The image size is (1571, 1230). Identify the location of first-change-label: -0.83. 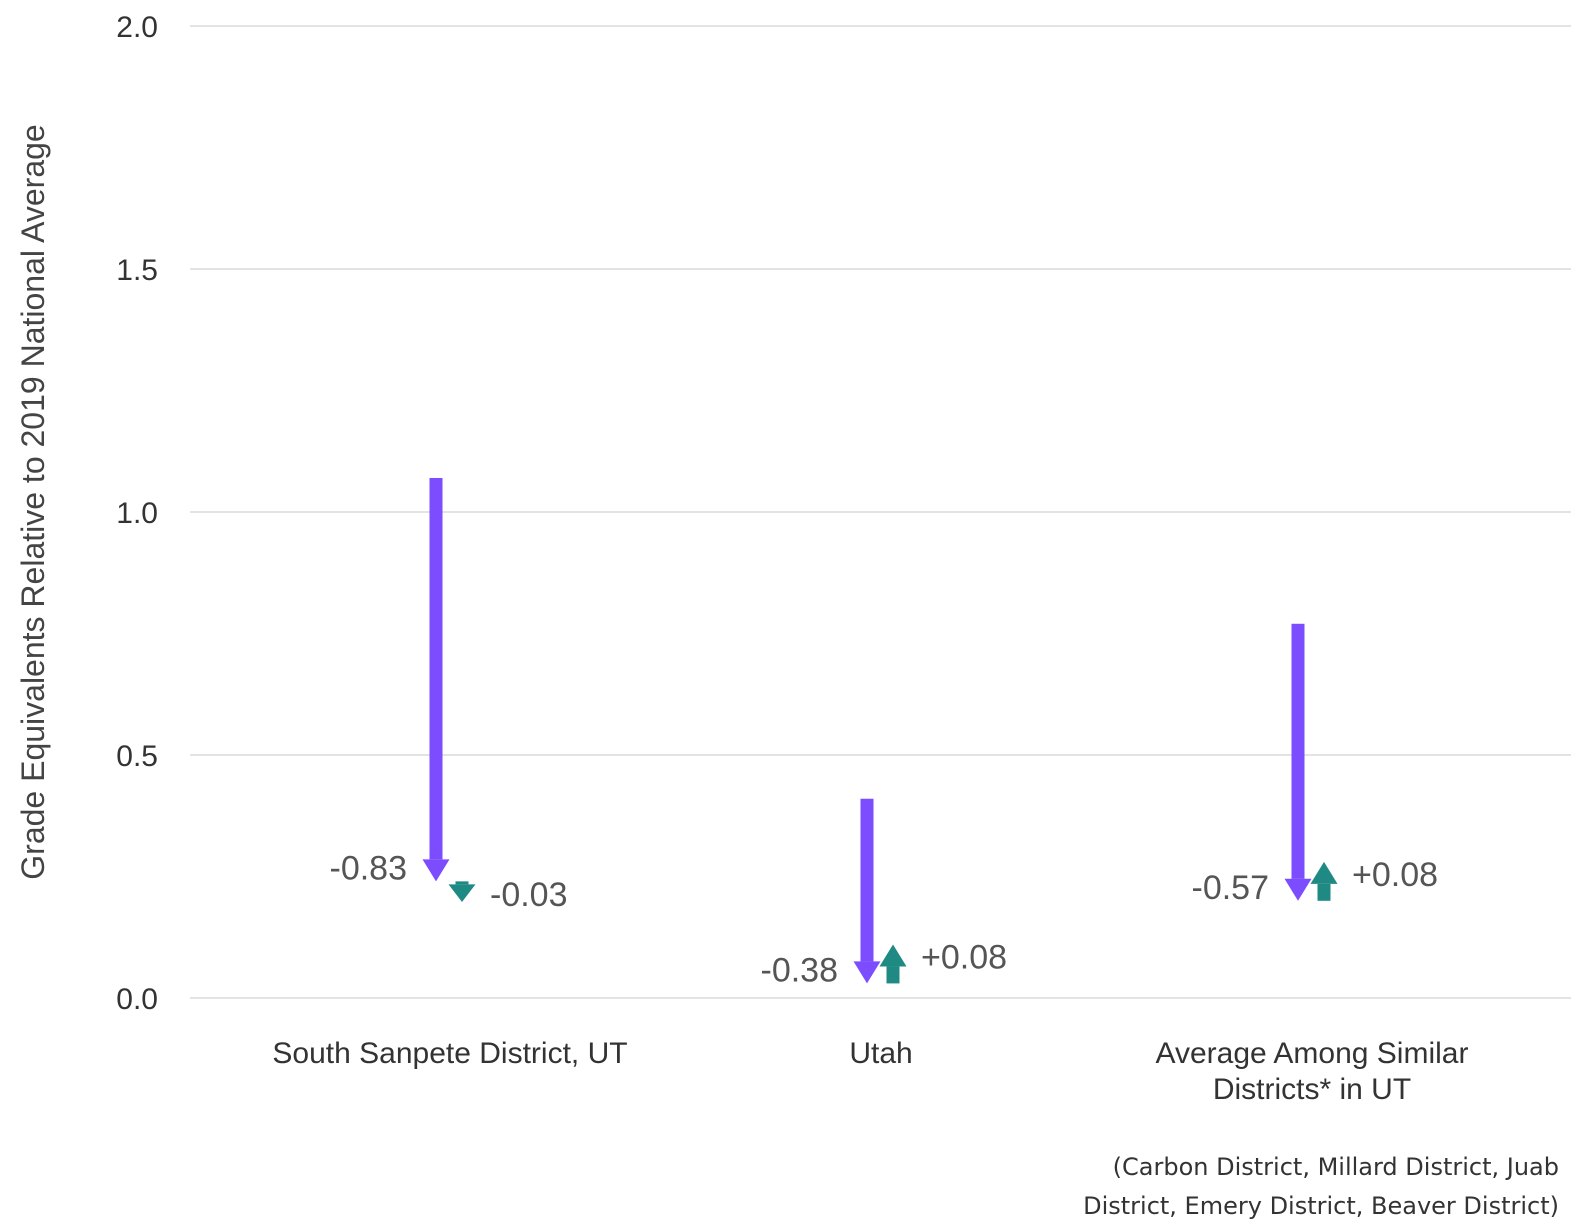
(369, 868).